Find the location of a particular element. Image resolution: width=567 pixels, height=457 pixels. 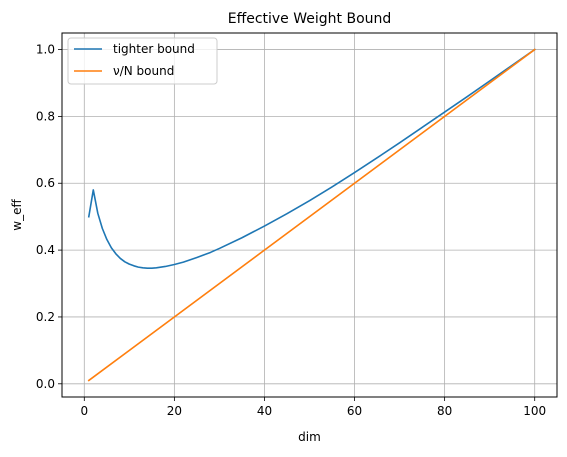

x-tick-label: 80 is located at coordinates (444, 411).